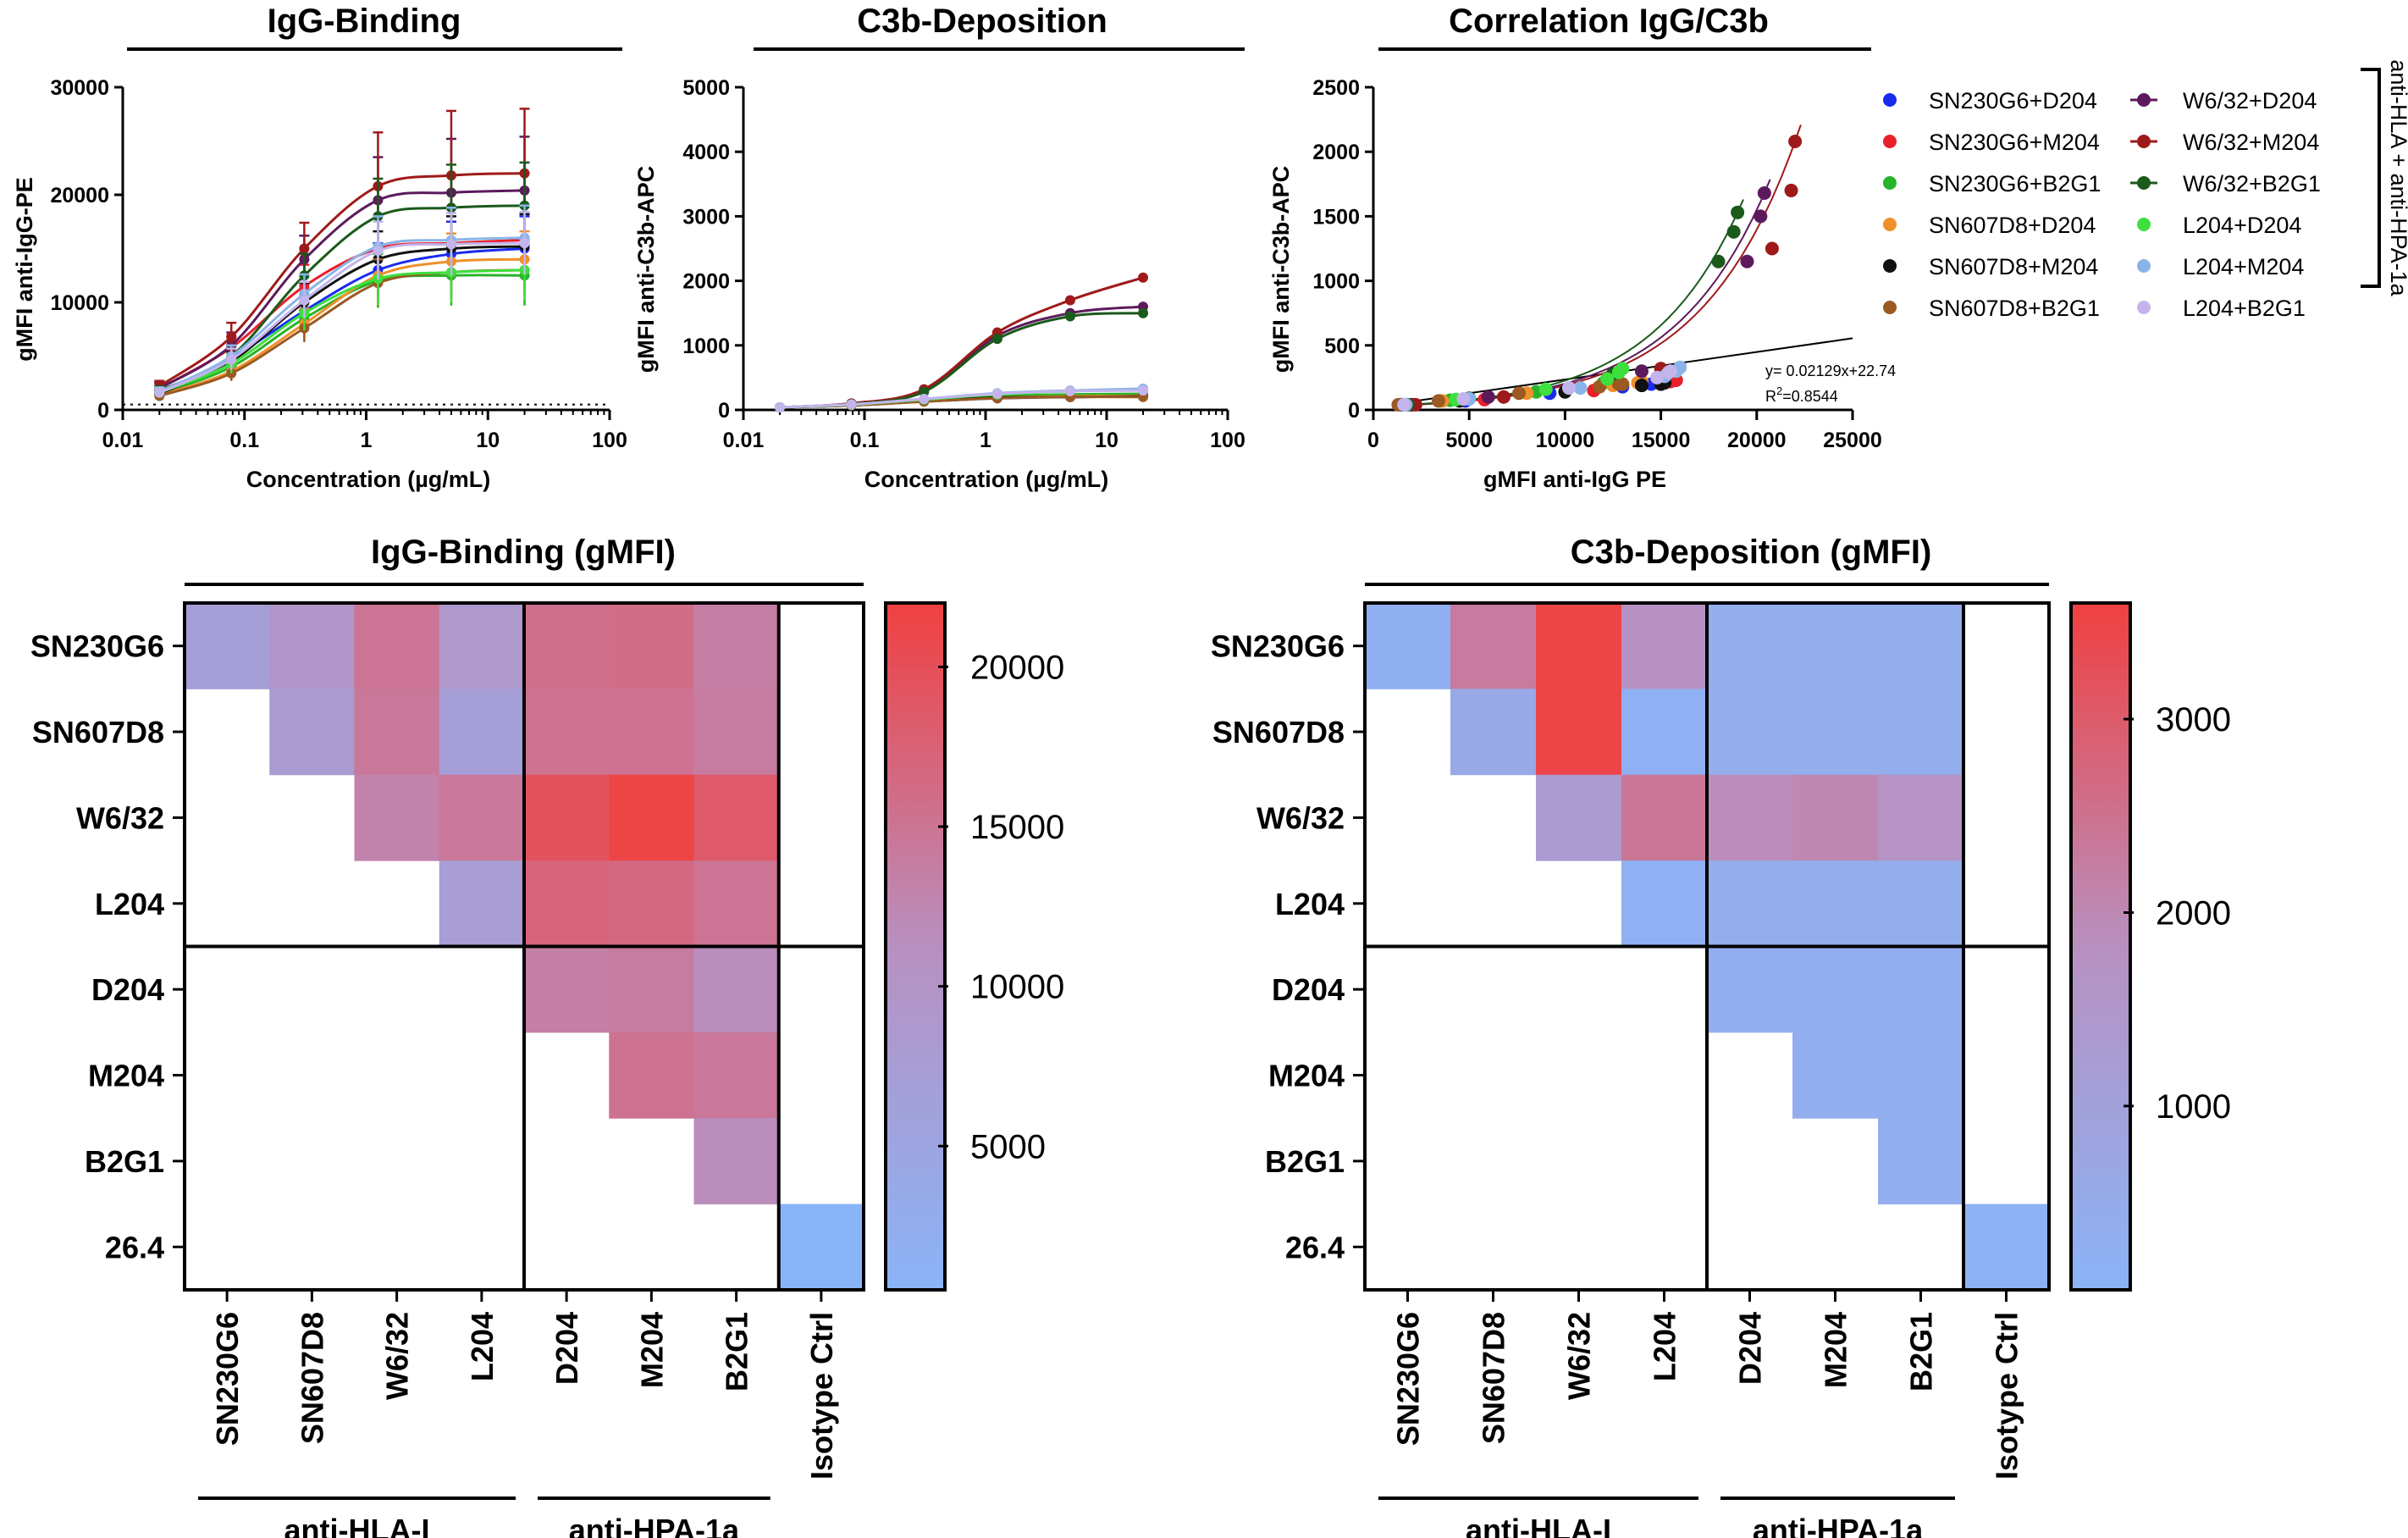  Describe the element at coordinates (982, 21) in the screenshot. I see `c3b-deposition-title: C3b-Deposition` at that location.